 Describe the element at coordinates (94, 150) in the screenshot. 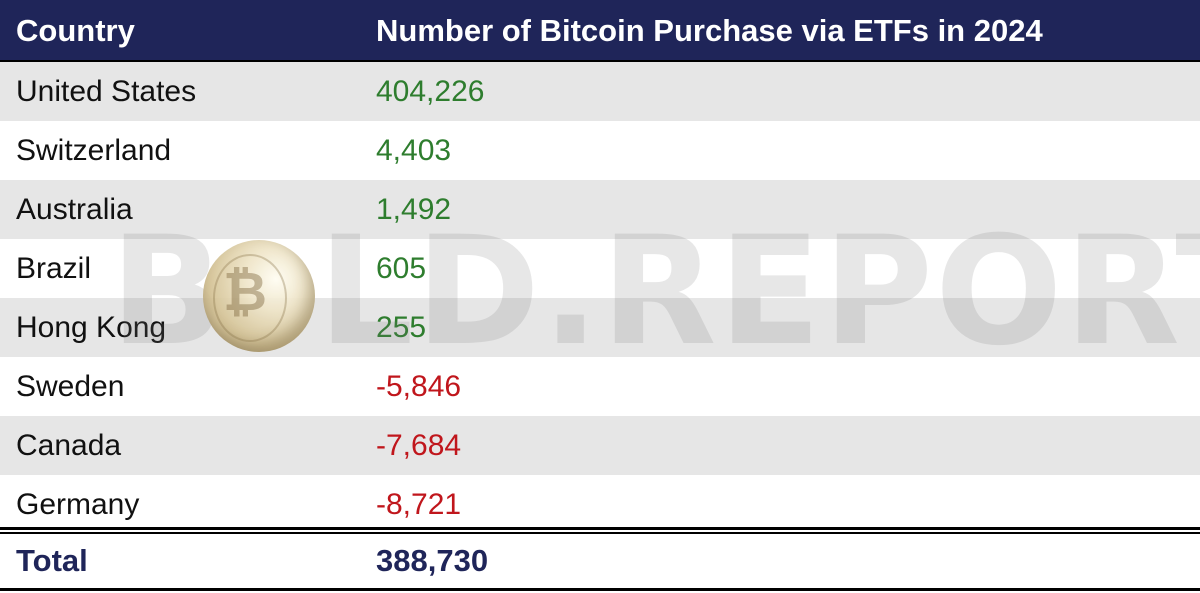

I see `country-cell: Switzerland` at that location.